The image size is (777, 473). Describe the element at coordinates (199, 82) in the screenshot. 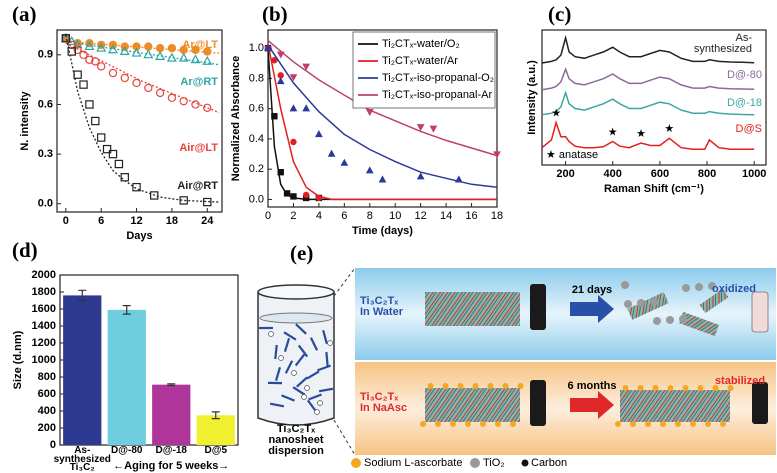

I see `series-label: Ar@RT` at that location.